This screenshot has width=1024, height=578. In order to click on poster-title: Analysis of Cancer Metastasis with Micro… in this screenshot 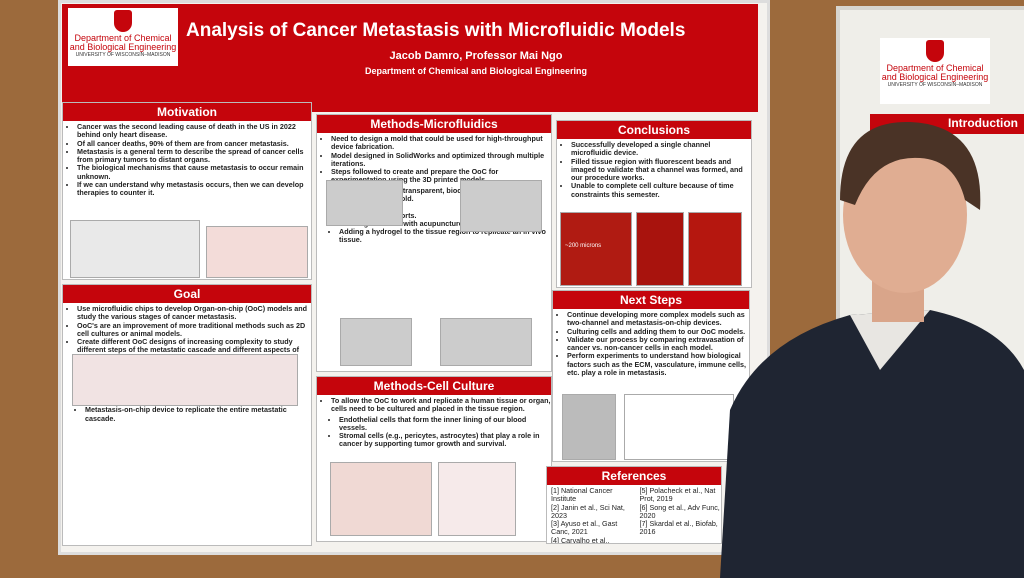, I will do `click(436, 30)`.